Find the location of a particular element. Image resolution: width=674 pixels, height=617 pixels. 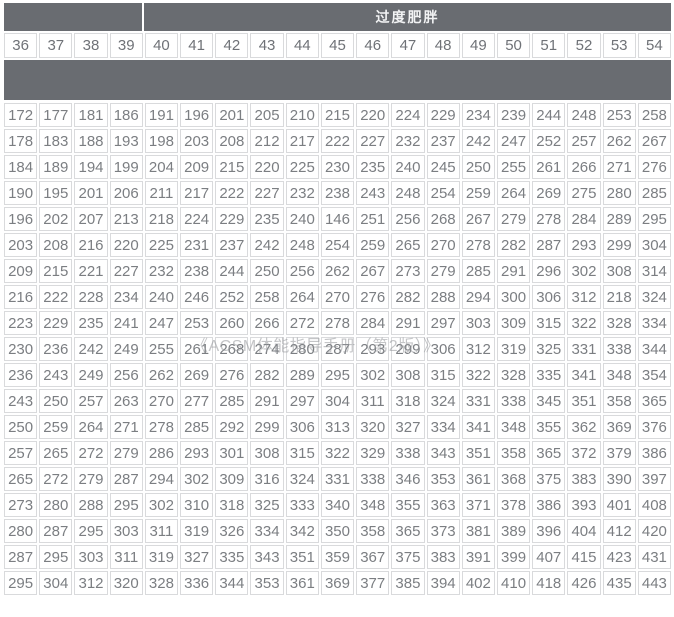

table-cell: 252 is located at coordinates (232, 297).